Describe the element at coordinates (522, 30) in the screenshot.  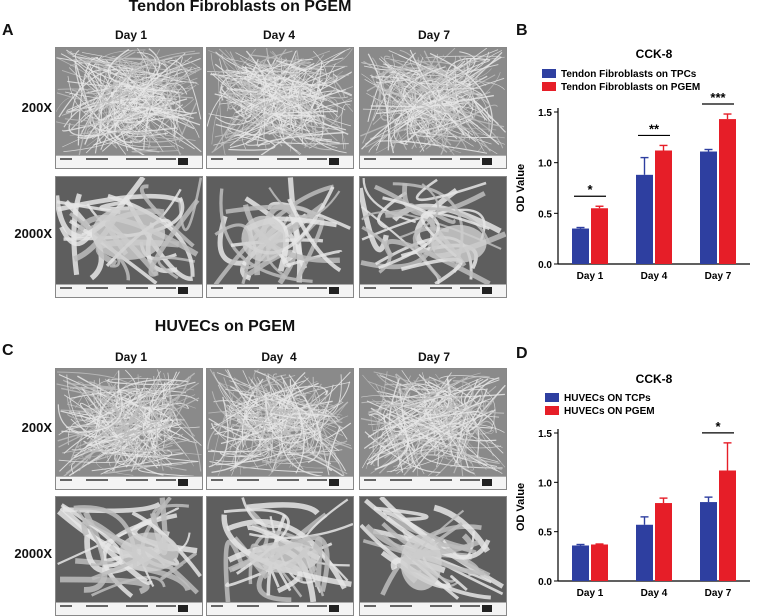
I see `panel-b-letter: B` at that location.